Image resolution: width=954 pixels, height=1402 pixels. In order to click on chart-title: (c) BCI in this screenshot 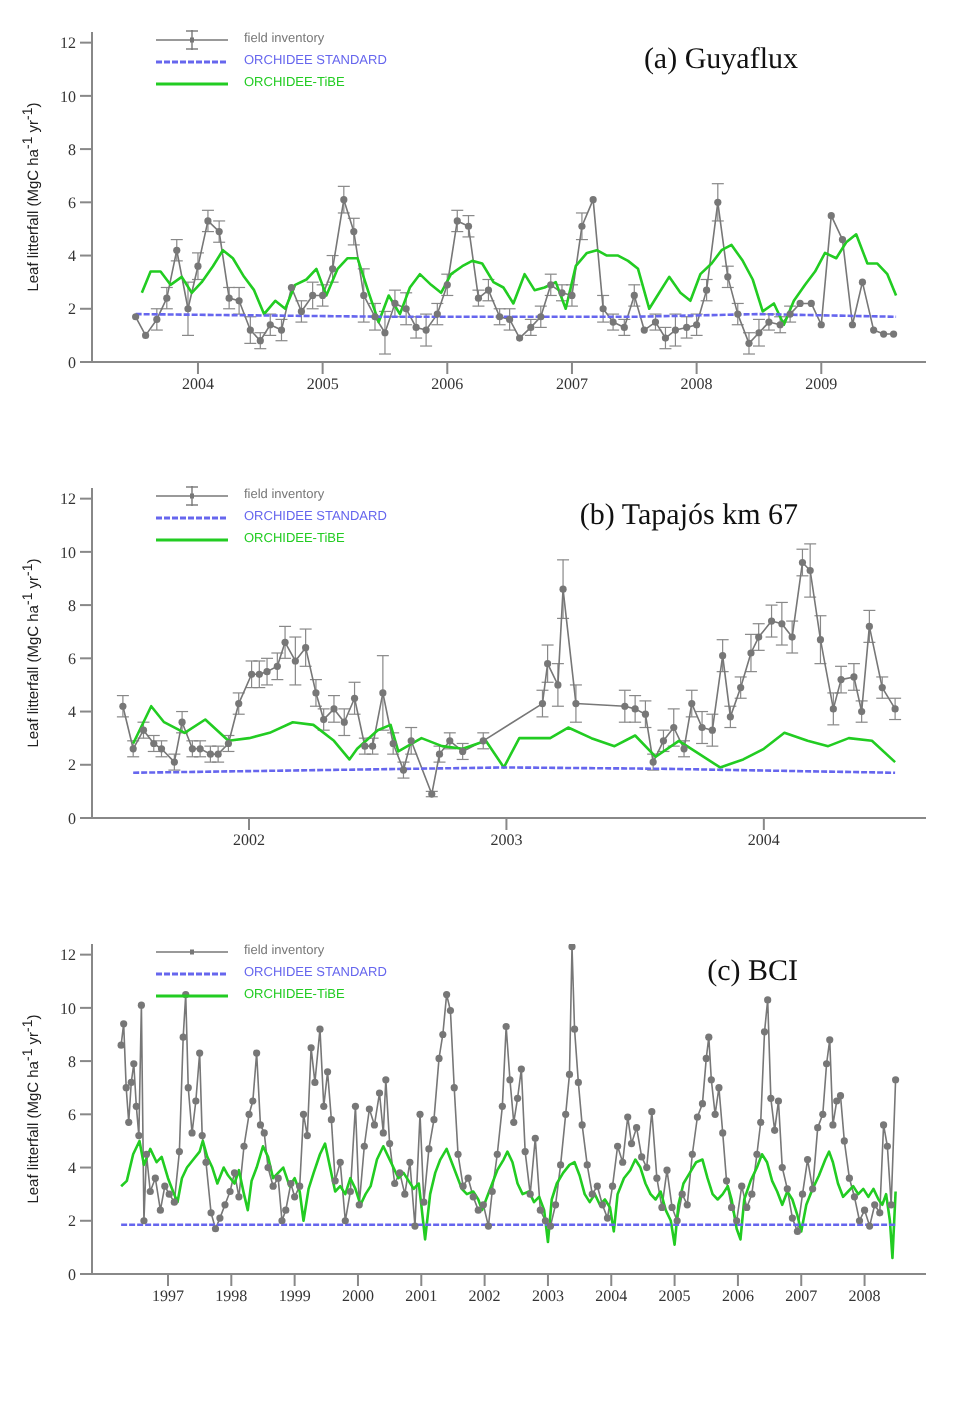, I will do `click(752, 973)`.